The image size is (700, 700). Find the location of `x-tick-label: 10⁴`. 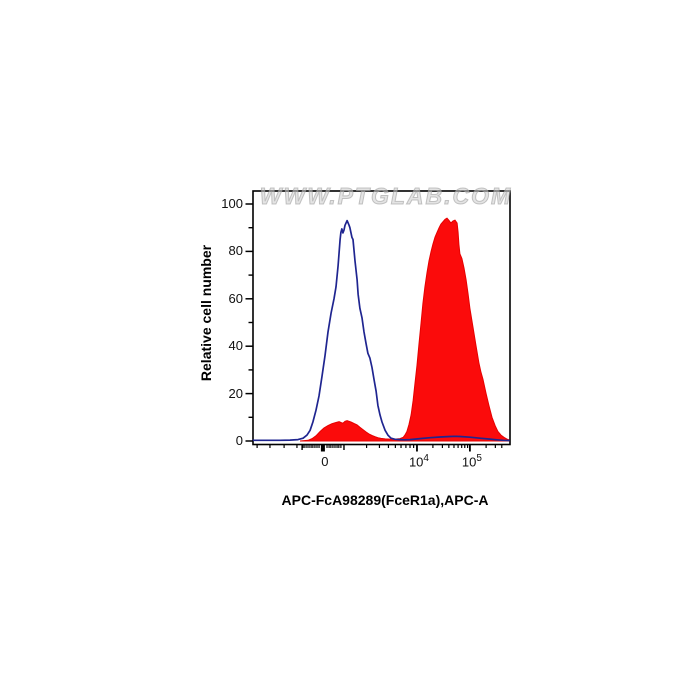

x-tick-label: 10⁴ is located at coordinates (418, 460).